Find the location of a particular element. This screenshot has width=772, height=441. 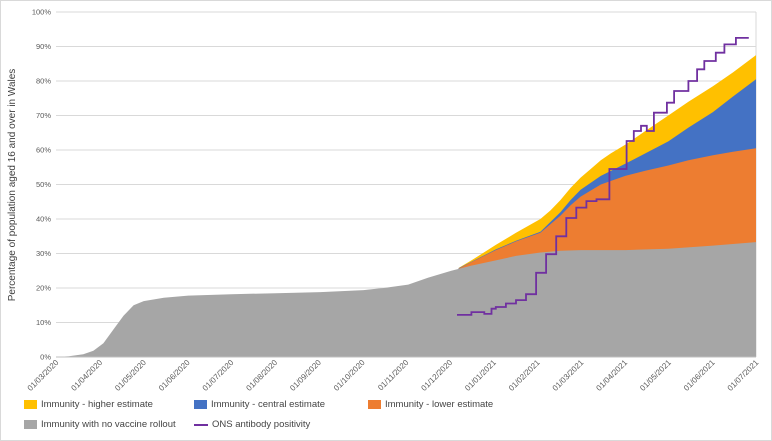

x-tick-label: 01/05/2021 is located at coordinates (655, 375).